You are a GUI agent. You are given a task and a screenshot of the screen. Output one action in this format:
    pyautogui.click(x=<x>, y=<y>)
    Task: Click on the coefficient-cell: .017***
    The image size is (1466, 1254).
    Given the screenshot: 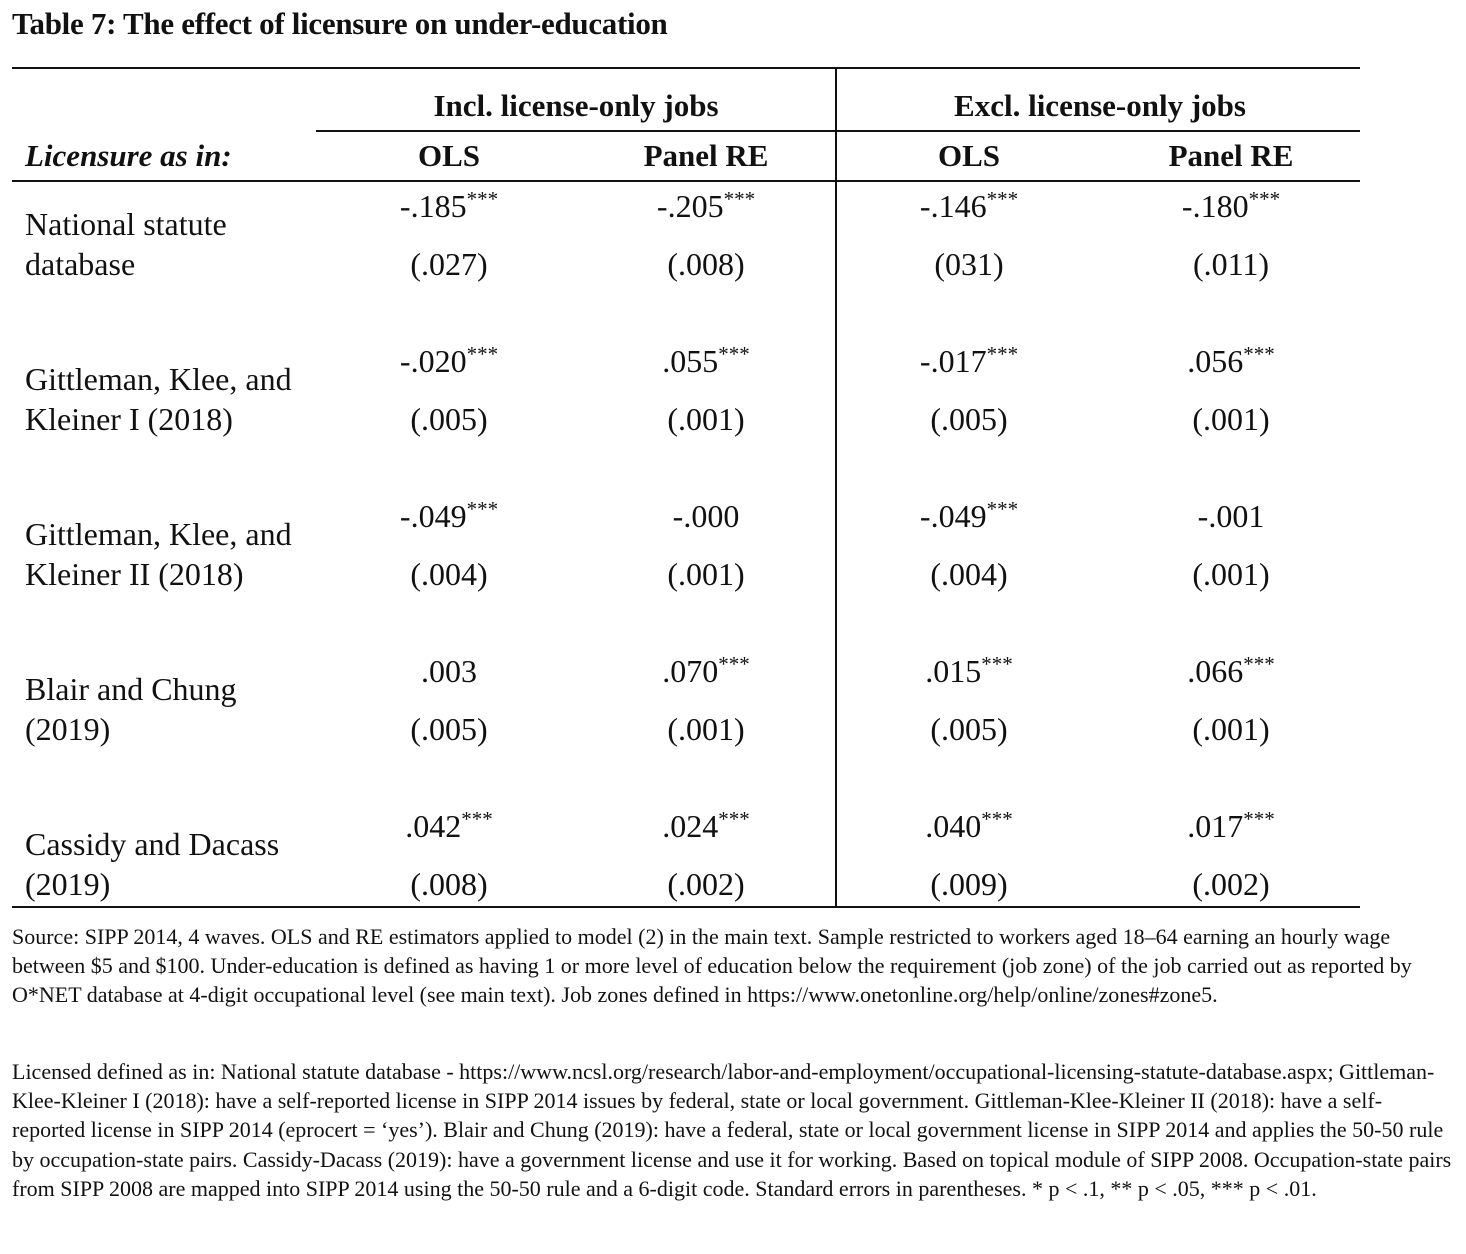 What is the action you would take?
    pyautogui.click(x=1231, y=826)
    